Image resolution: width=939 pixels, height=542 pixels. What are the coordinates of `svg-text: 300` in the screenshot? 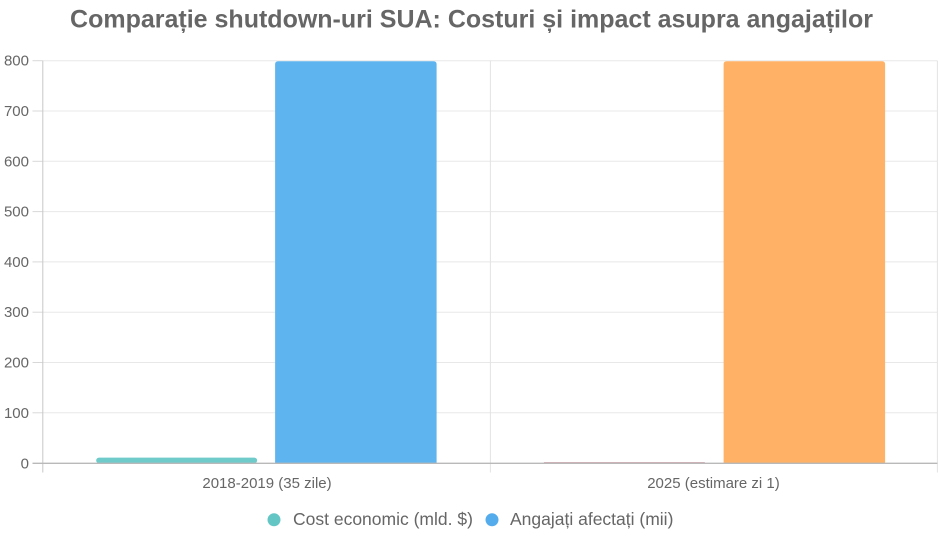 It's located at (16, 312).